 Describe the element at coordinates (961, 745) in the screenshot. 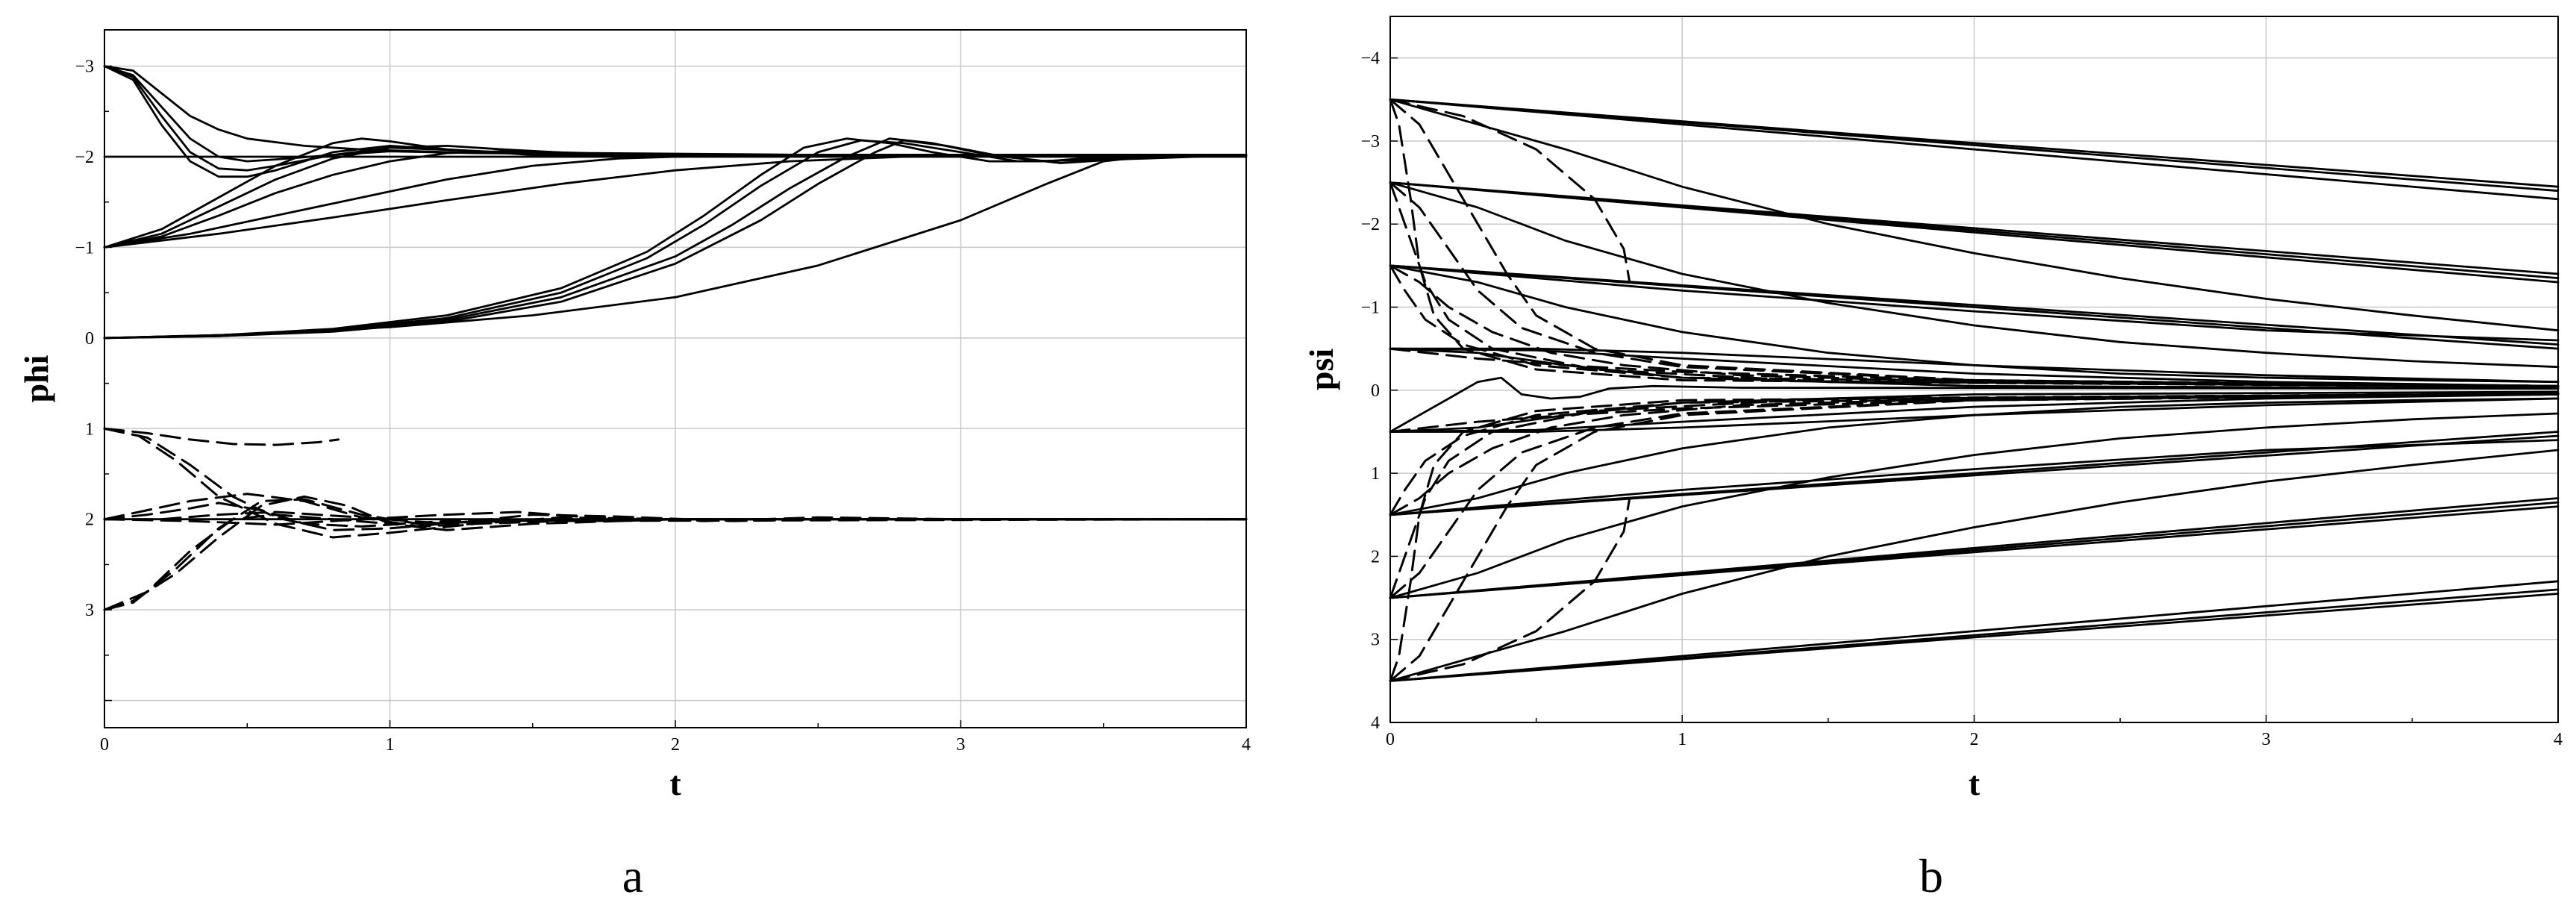

I see `x-tick-label-a: 3` at that location.